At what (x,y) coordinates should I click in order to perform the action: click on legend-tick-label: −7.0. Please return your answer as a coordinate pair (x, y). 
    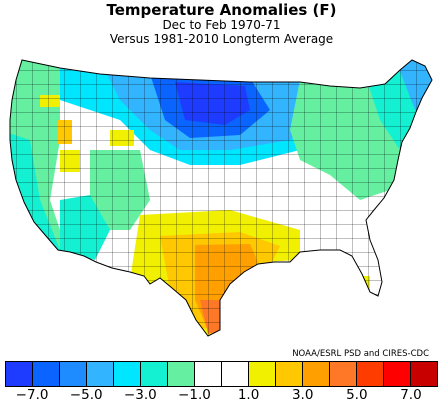
    Looking at the image, I should click on (32, 395).